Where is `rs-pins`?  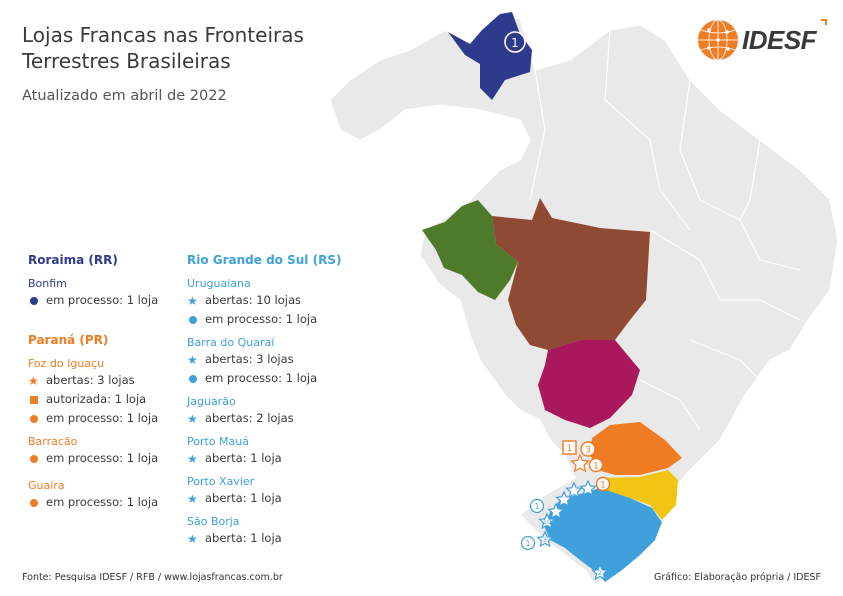
rs-pins is located at coordinates (564, 530).